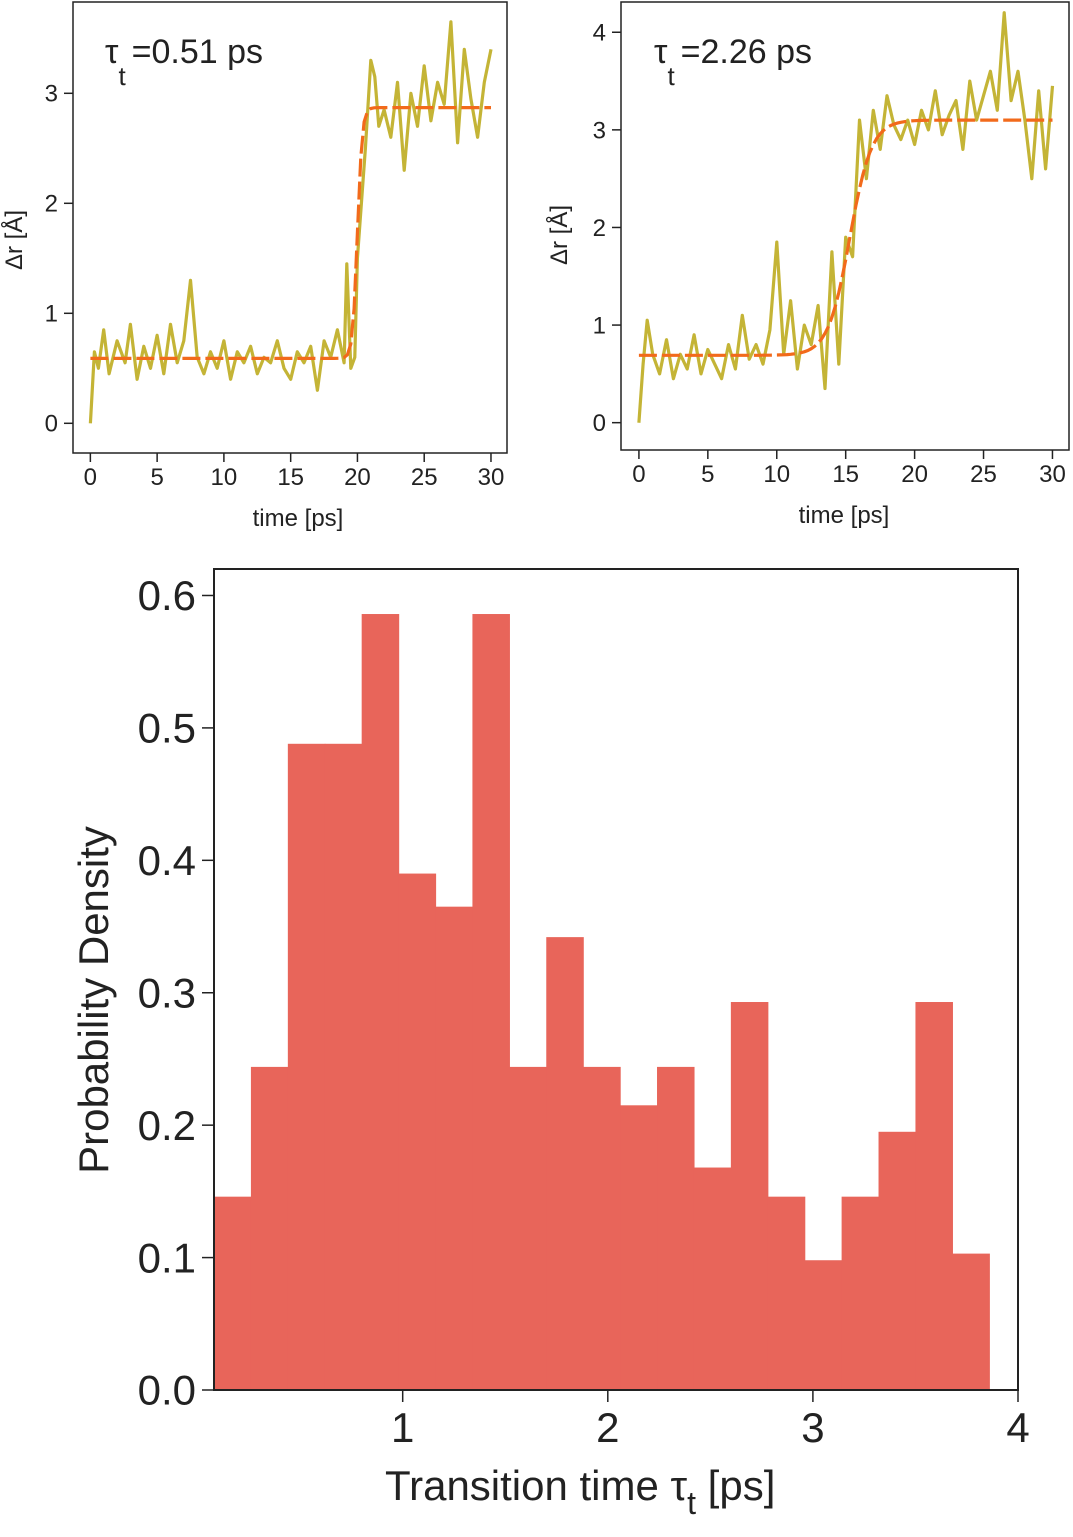 The image size is (1073, 1537). What do you see at coordinates (298, 518) in the screenshot?
I see `x-axis-label-top-left: time [ps]` at bounding box center [298, 518].